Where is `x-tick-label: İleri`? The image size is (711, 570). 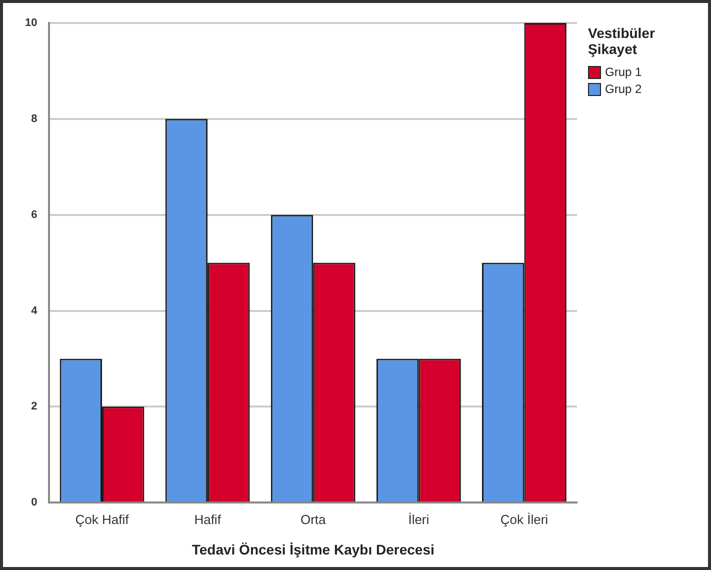
x-tick-label: İleri is located at coordinates (419, 519).